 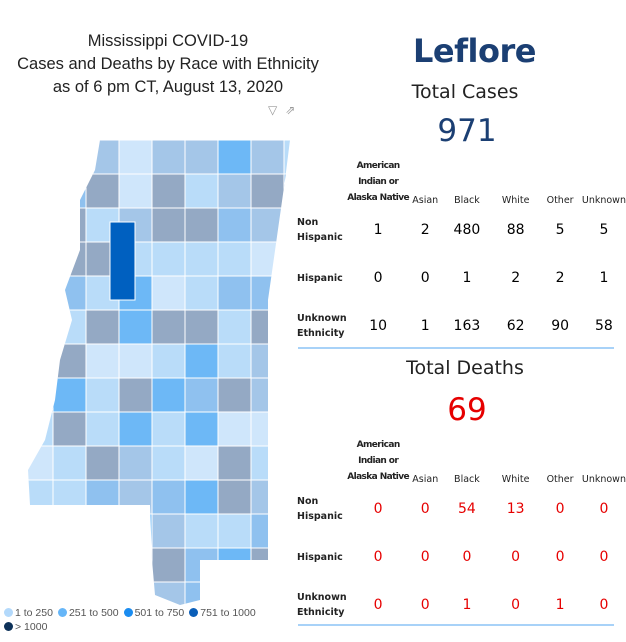 I want to click on legend-item: 1 to 250, so click(x=28, y=613).